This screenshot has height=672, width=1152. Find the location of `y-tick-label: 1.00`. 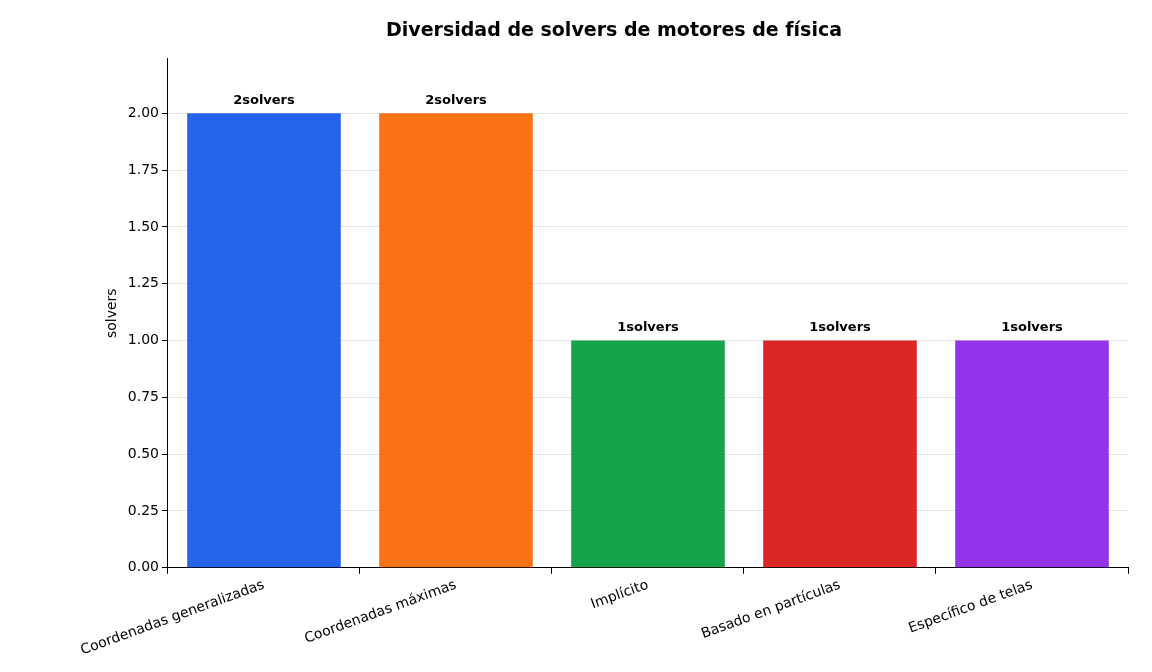

y-tick-label: 1.00 is located at coordinates (143, 339).